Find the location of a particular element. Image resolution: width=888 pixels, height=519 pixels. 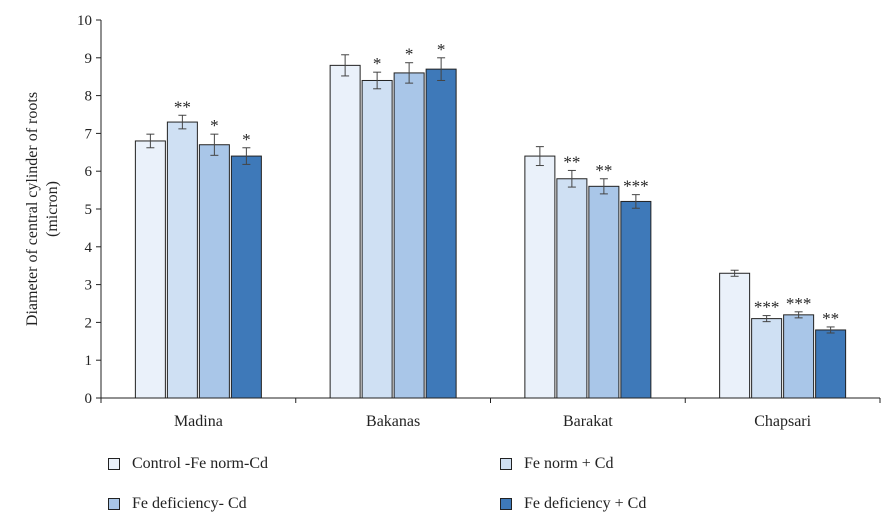

x-category-label: Bakanas is located at coordinates (393, 421).